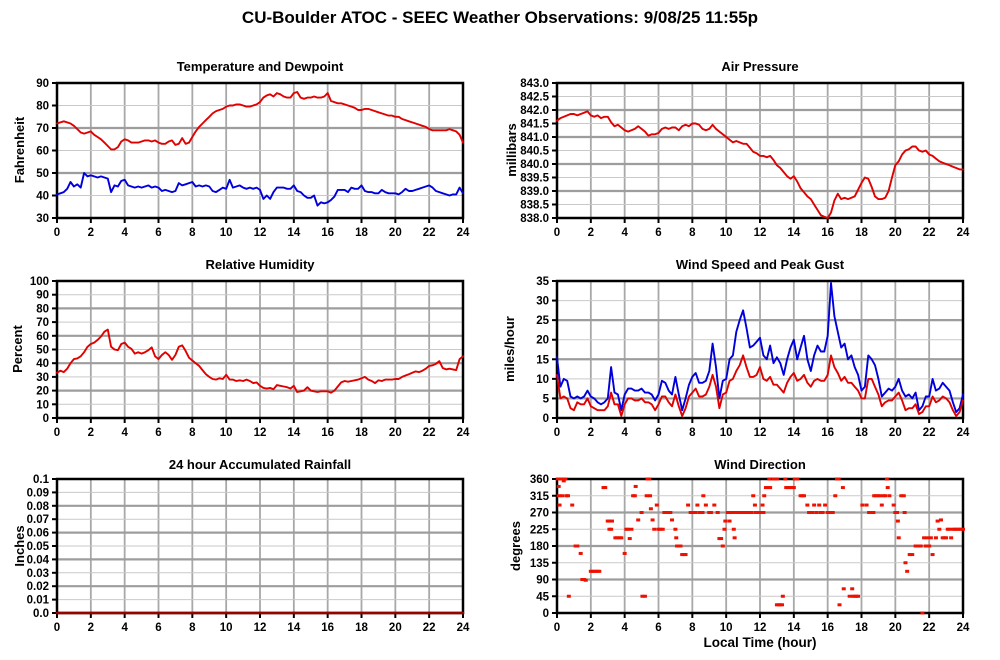 The image size is (1000, 660). Describe the element at coordinates (260, 66) in the screenshot. I see `chart-title: Temperature and Dewpoint` at that location.